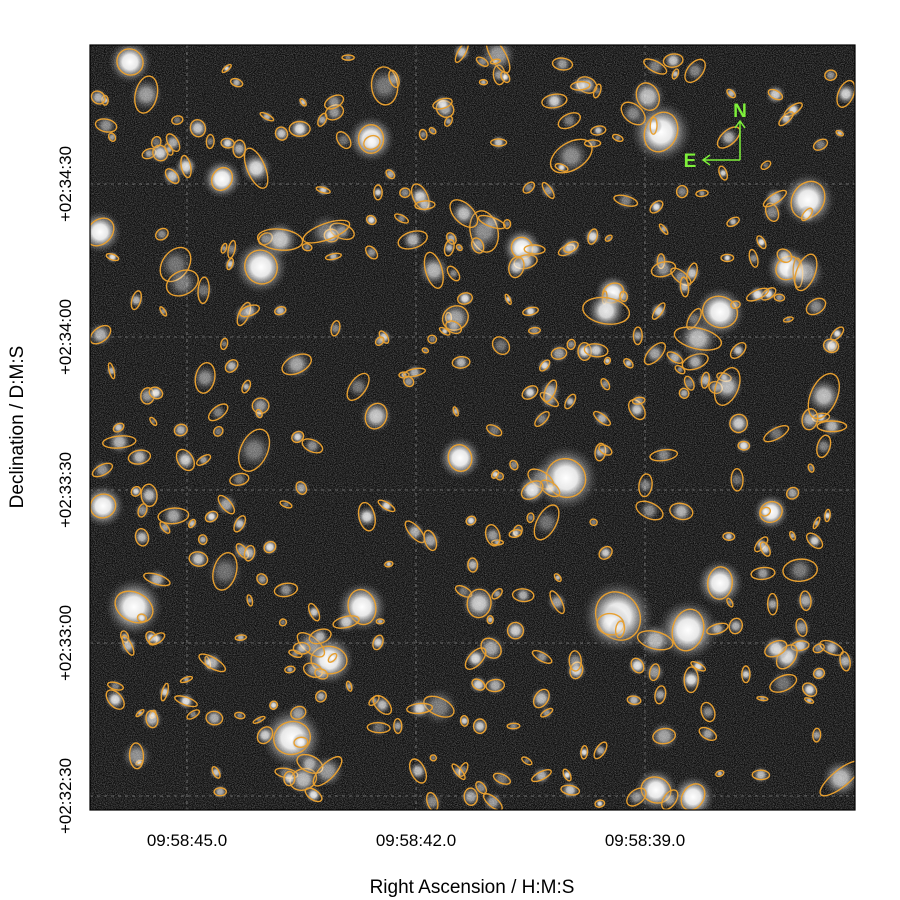  What do you see at coordinates (65, 643) in the screenshot?
I see `y-tick-label: +02:33:00` at bounding box center [65, 643].